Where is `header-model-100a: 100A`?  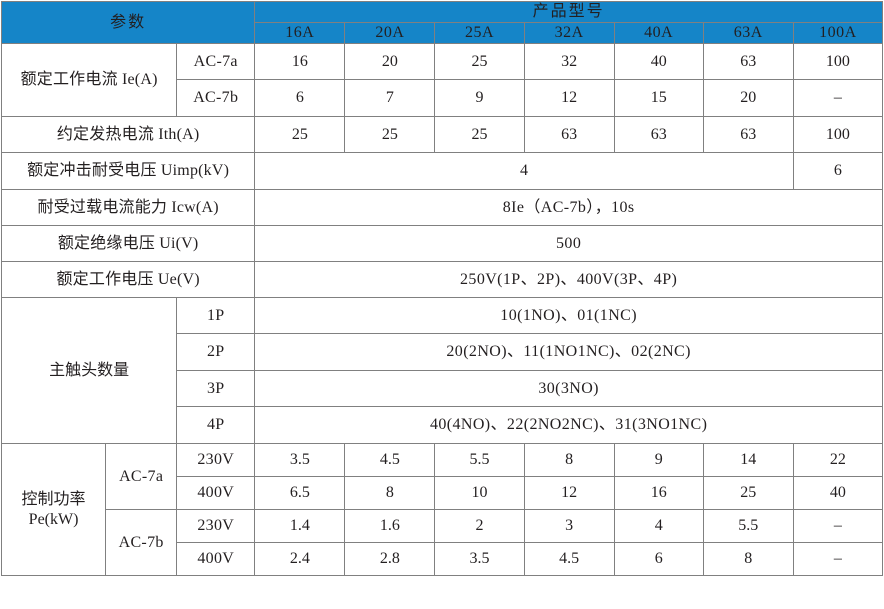 header-model-100a: 100A is located at coordinates (838, 33).